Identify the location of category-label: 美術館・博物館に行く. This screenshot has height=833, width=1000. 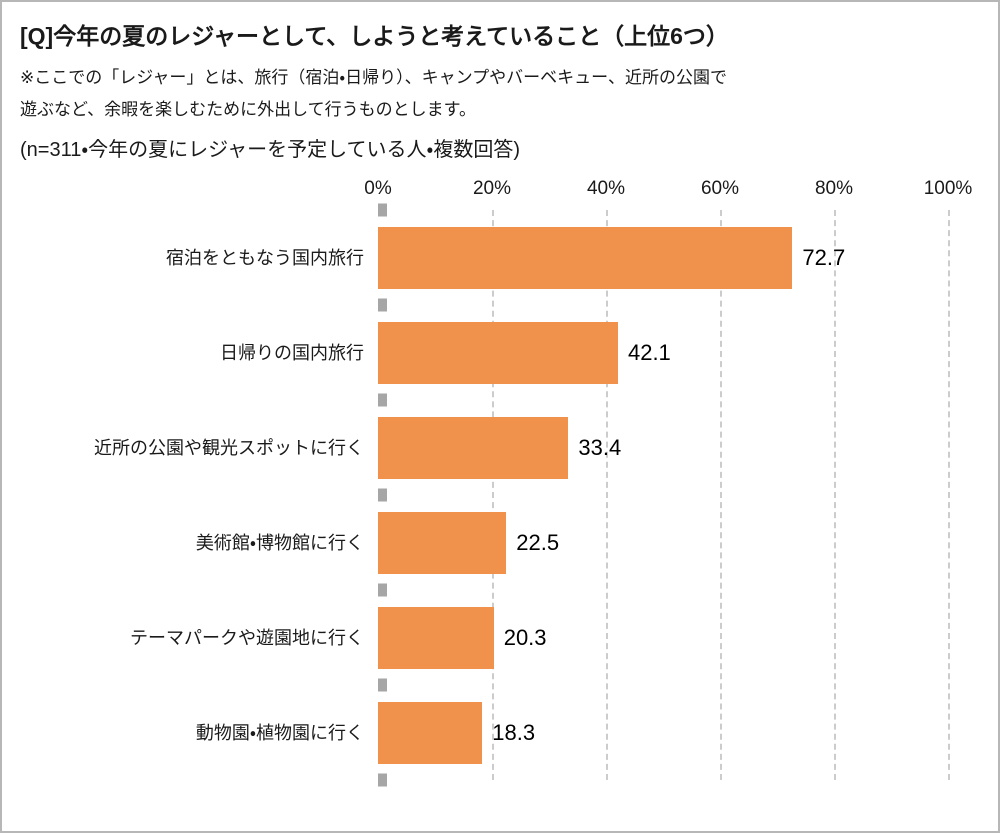
(279, 542).